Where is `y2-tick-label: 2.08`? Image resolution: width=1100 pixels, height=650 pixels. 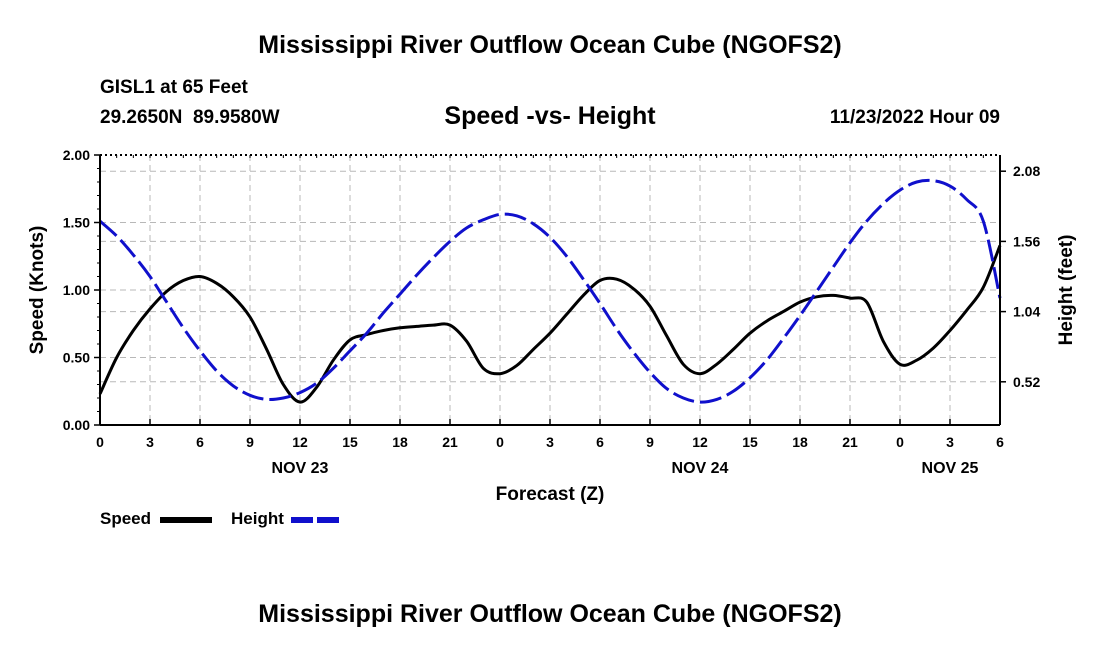
y2-tick-label: 2.08 is located at coordinates (1026, 171).